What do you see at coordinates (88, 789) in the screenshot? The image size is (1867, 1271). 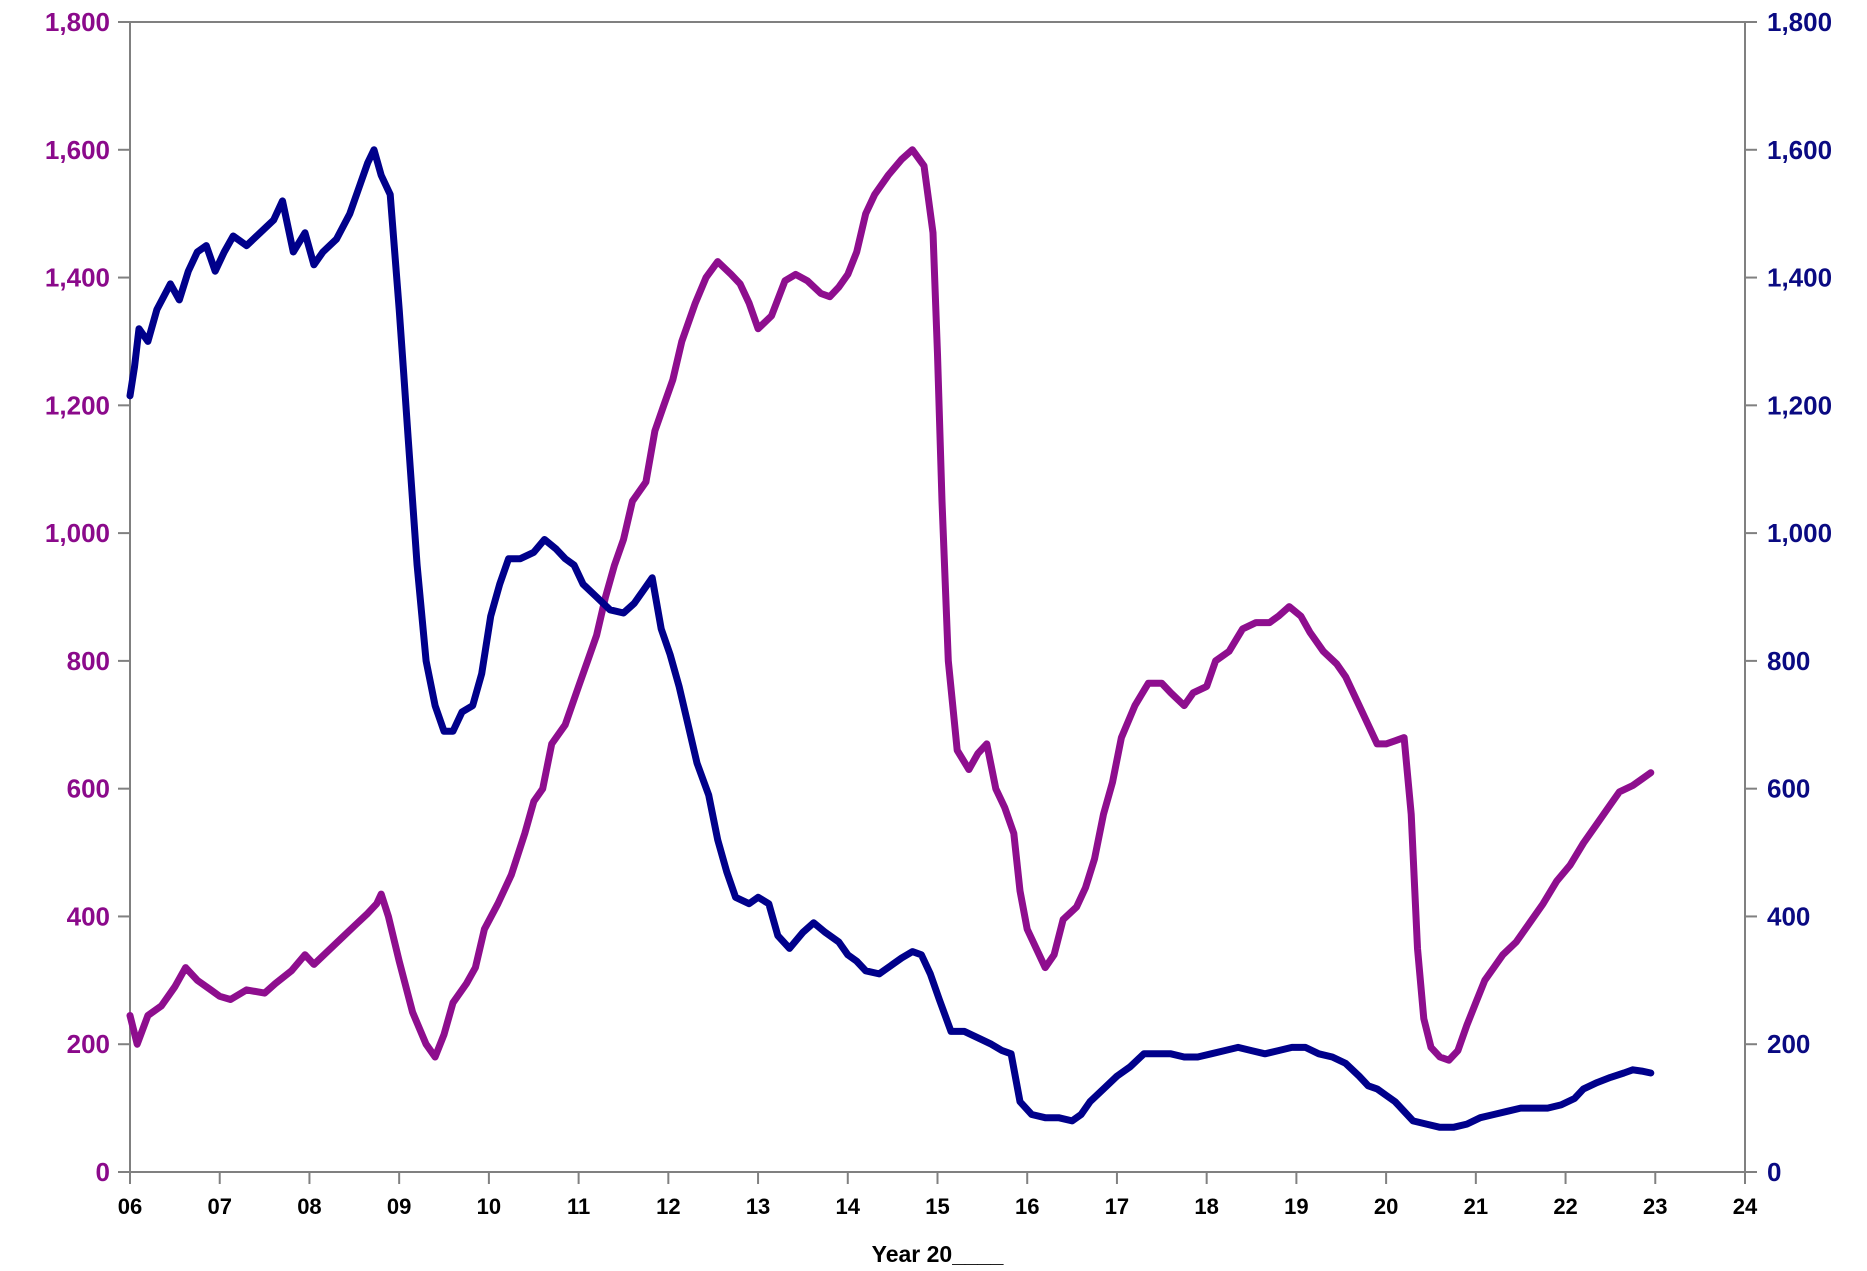 I see `left-y-tick-label: 600` at bounding box center [88, 789].